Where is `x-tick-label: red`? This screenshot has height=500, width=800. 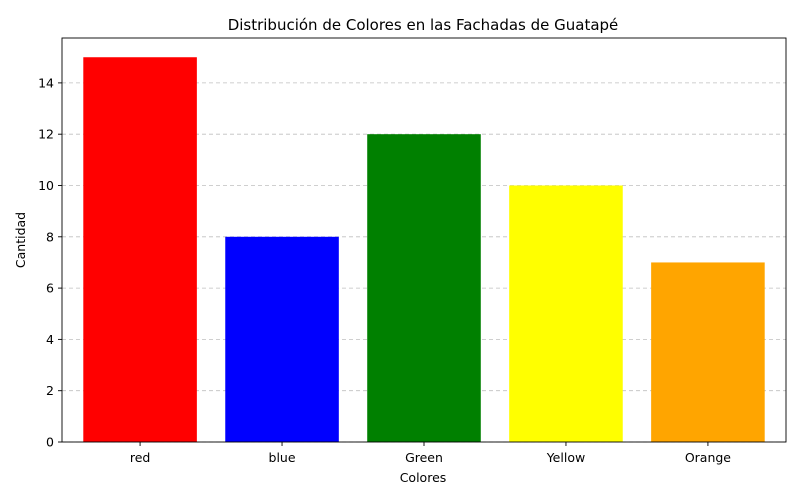 x-tick-label: red is located at coordinates (140, 457).